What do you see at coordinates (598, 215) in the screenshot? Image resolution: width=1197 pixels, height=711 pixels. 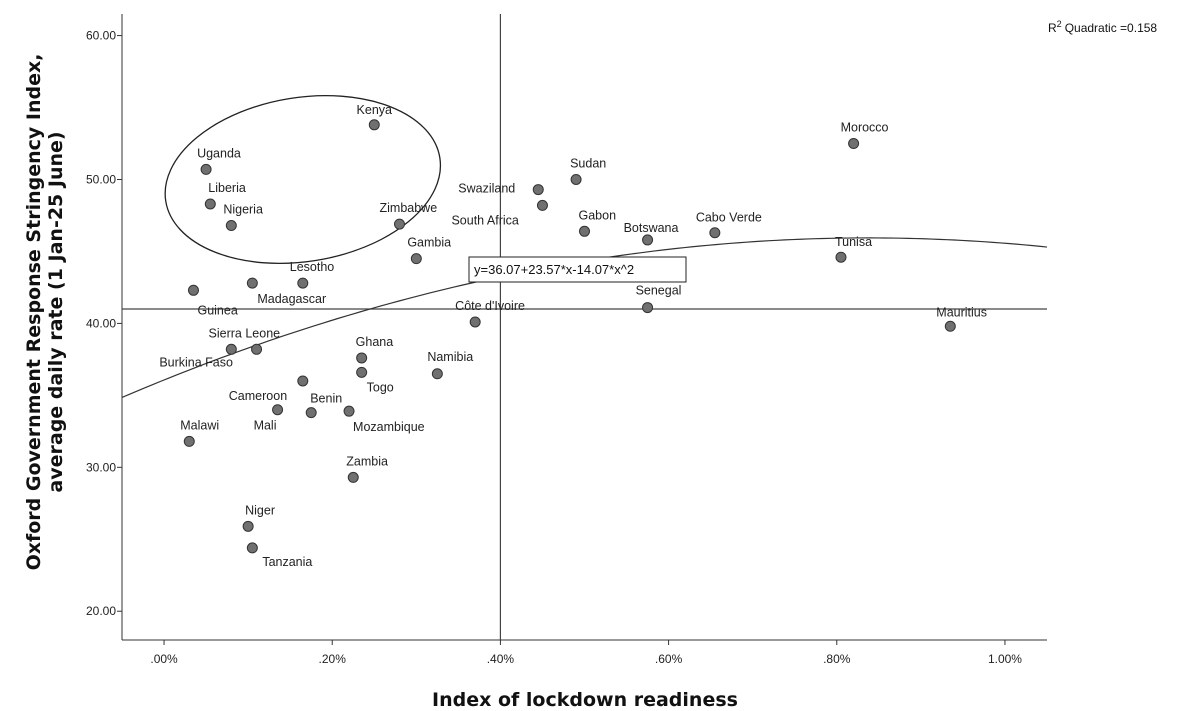 I see `point-label-gabon: Gabon` at bounding box center [598, 215].